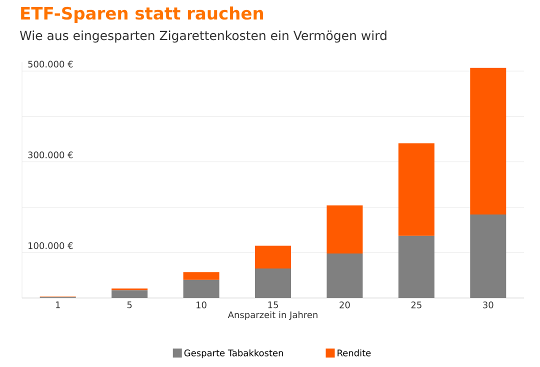  I want to click on x-tick-label: 30, so click(488, 305).